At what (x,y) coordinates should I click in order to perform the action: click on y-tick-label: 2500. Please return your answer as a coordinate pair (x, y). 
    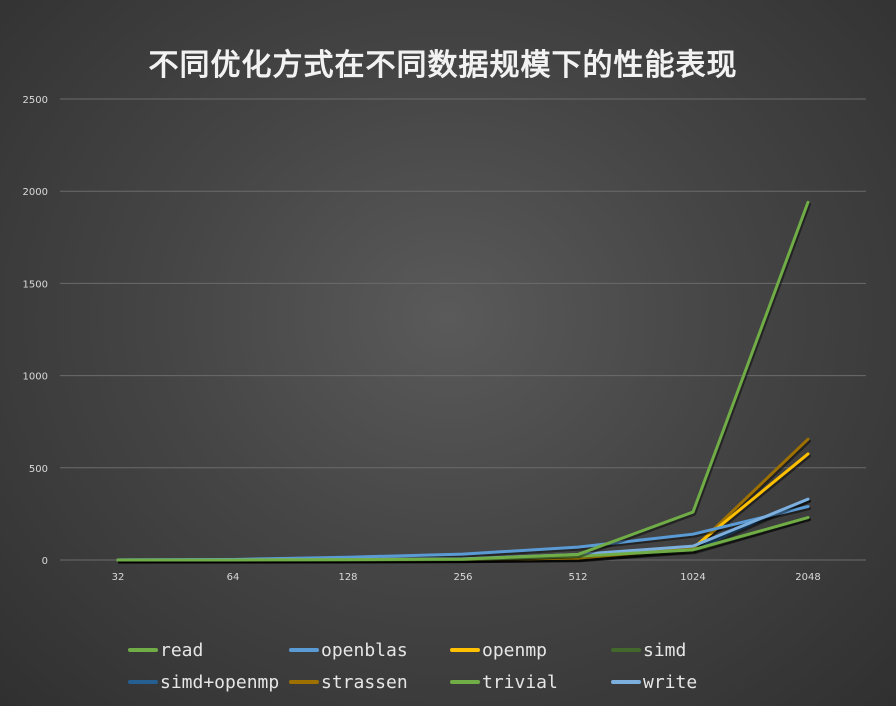
    Looking at the image, I should click on (35, 100).